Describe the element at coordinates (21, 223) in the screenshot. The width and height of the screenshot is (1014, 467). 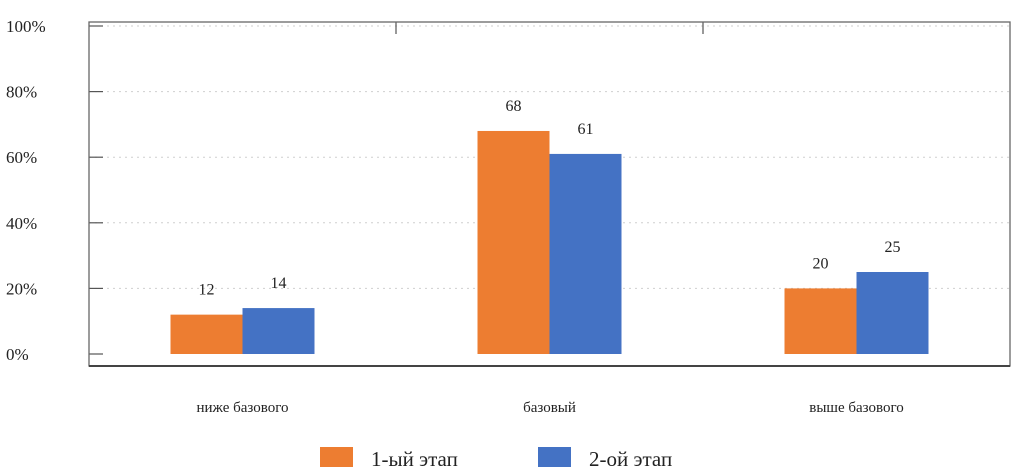
I see `y-tick-label: 40%` at that location.